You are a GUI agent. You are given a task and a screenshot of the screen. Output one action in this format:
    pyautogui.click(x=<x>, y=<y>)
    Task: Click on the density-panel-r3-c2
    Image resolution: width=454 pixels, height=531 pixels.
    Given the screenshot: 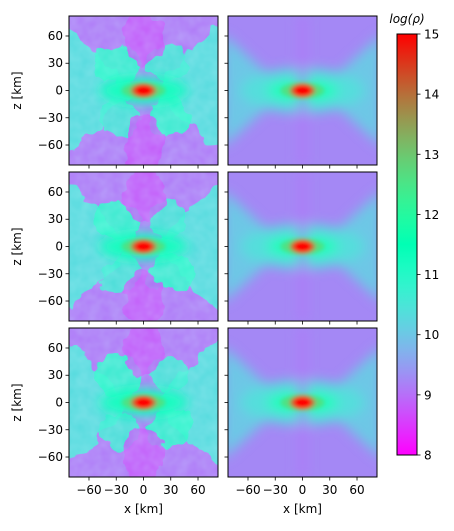 What is the action you would take?
    pyautogui.click(x=302, y=402)
    